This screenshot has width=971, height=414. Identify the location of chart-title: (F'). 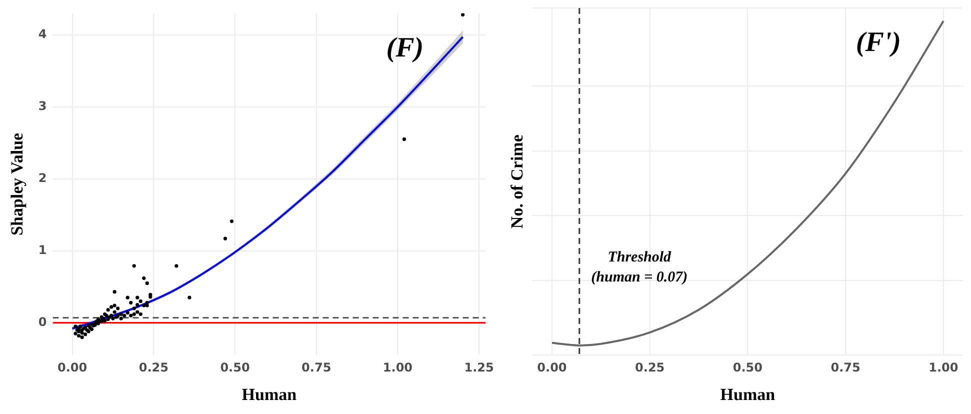
(878, 42).